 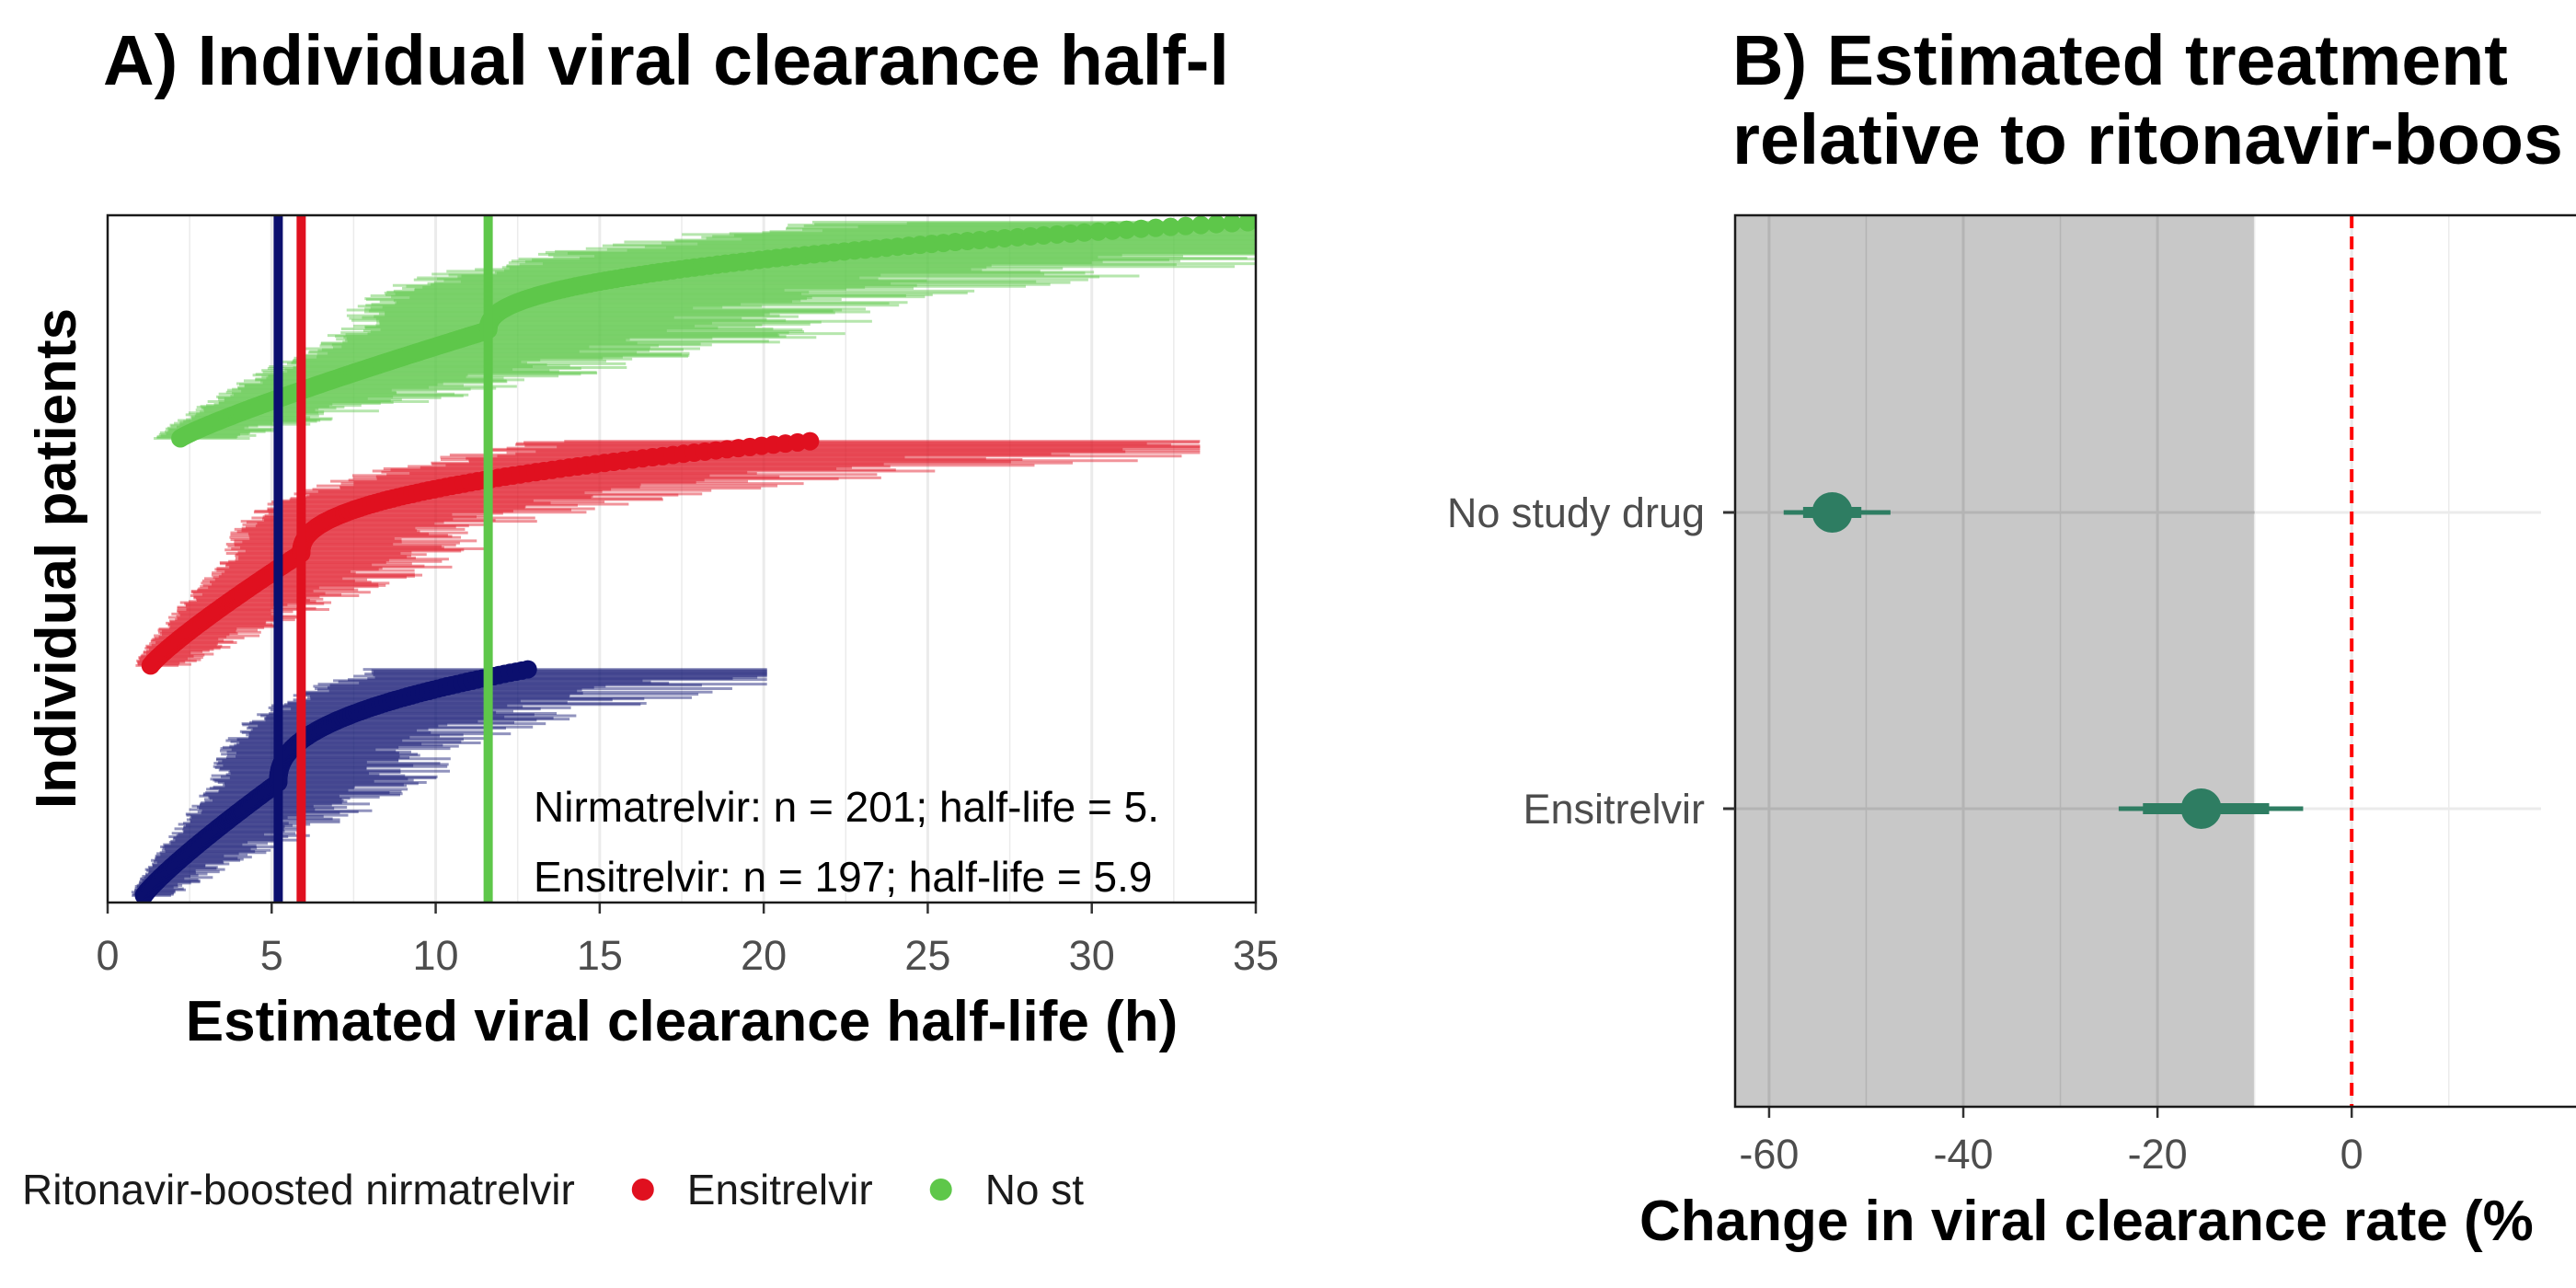 What do you see at coordinates (2086, 1221) in the screenshot?
I see `panel-b-x-axis-title: Change in viral clearance rate (%` at bounding box center [2086, 1221].